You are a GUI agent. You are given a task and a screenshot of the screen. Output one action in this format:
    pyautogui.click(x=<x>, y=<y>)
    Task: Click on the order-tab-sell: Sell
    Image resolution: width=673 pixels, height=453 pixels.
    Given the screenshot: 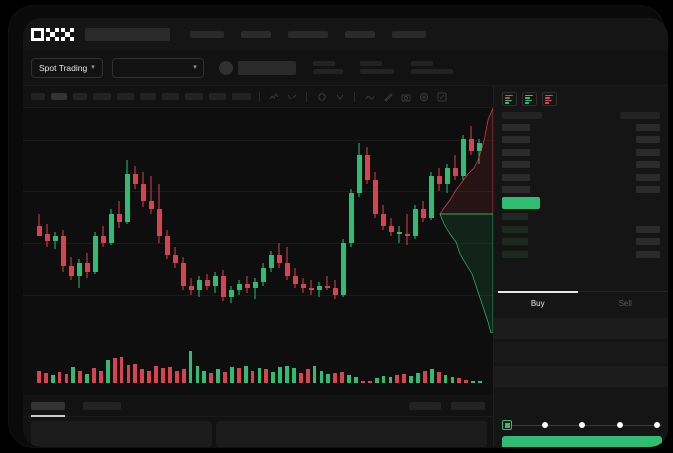 What is the action you would take?
    pyautogui.click(x=625, y=303)
    